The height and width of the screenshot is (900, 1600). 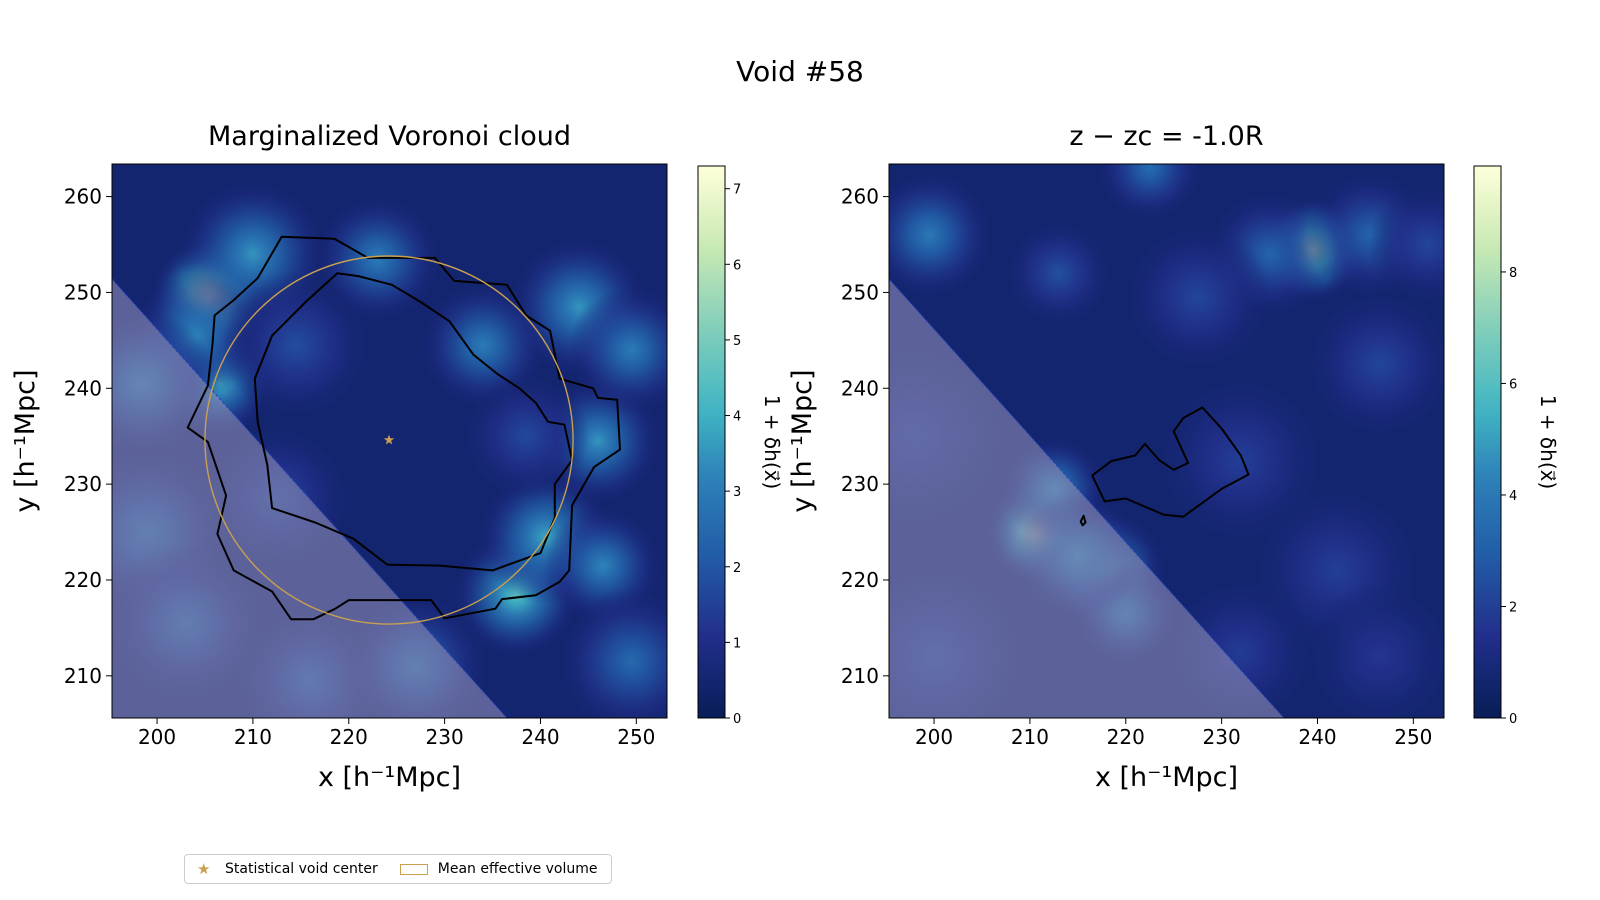 What do you see at coordinates (737, 190) in the screenshot?
I see `colorbar-tick-label: 7` at bounding box center [737, 190].